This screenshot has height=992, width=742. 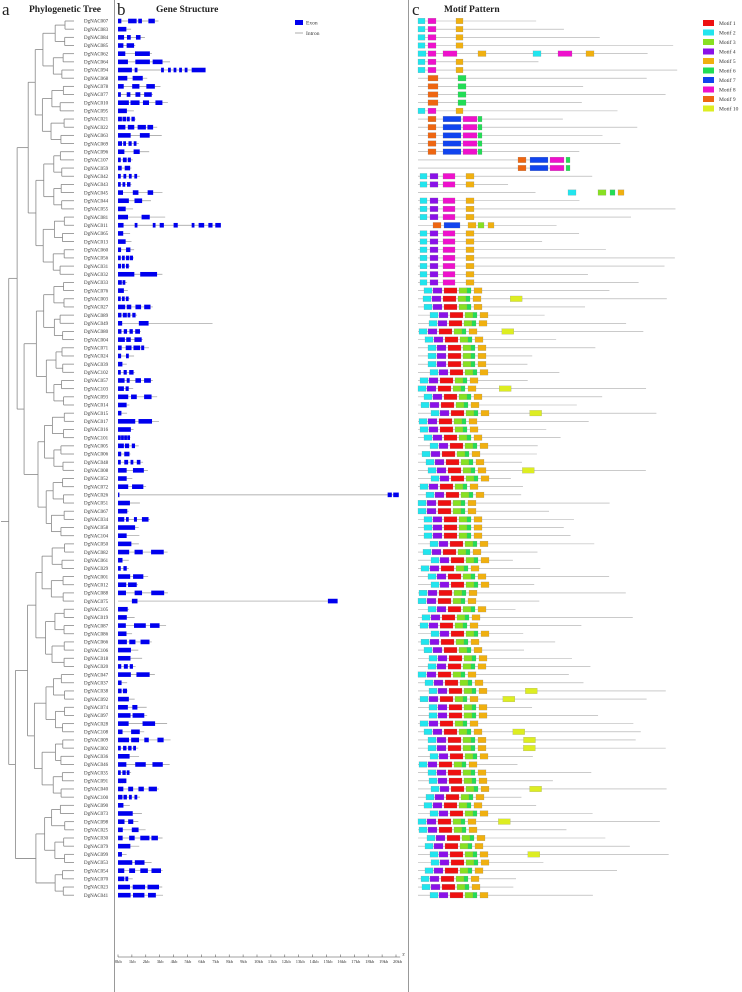 I want to click on gene-label: DgNAC101, so click(x=96, y=438).